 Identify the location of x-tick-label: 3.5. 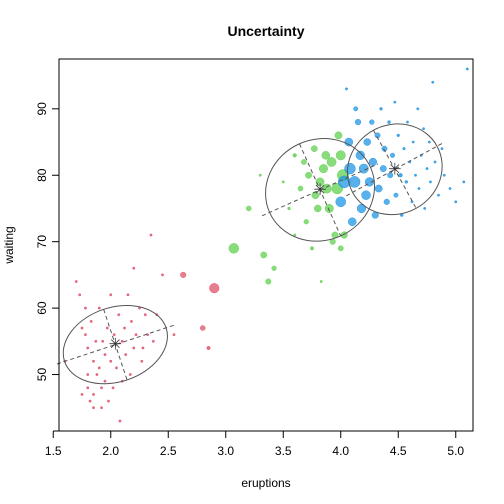
(283, 451).